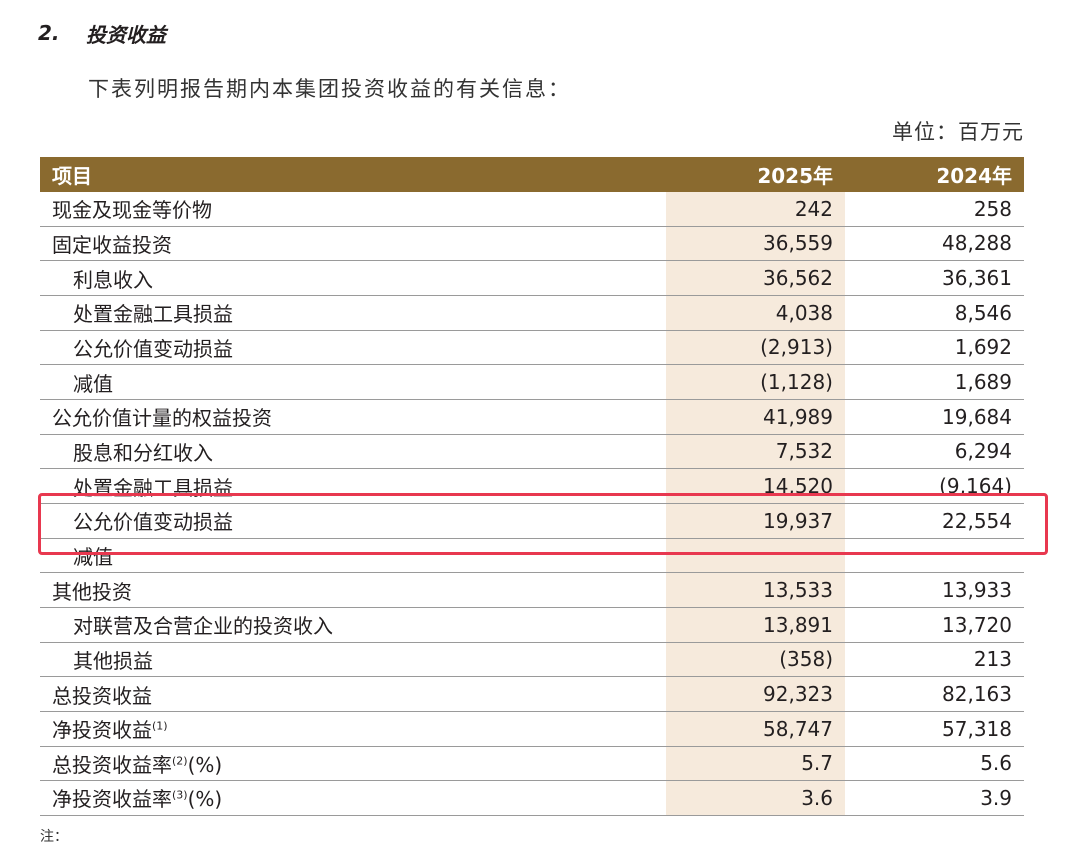 Image resolution: width=1080 pixels, height=846 pixels. Describe the element at coordinates (353, 659) in the screenshot. I see `row-label: 其他损益` at that location.